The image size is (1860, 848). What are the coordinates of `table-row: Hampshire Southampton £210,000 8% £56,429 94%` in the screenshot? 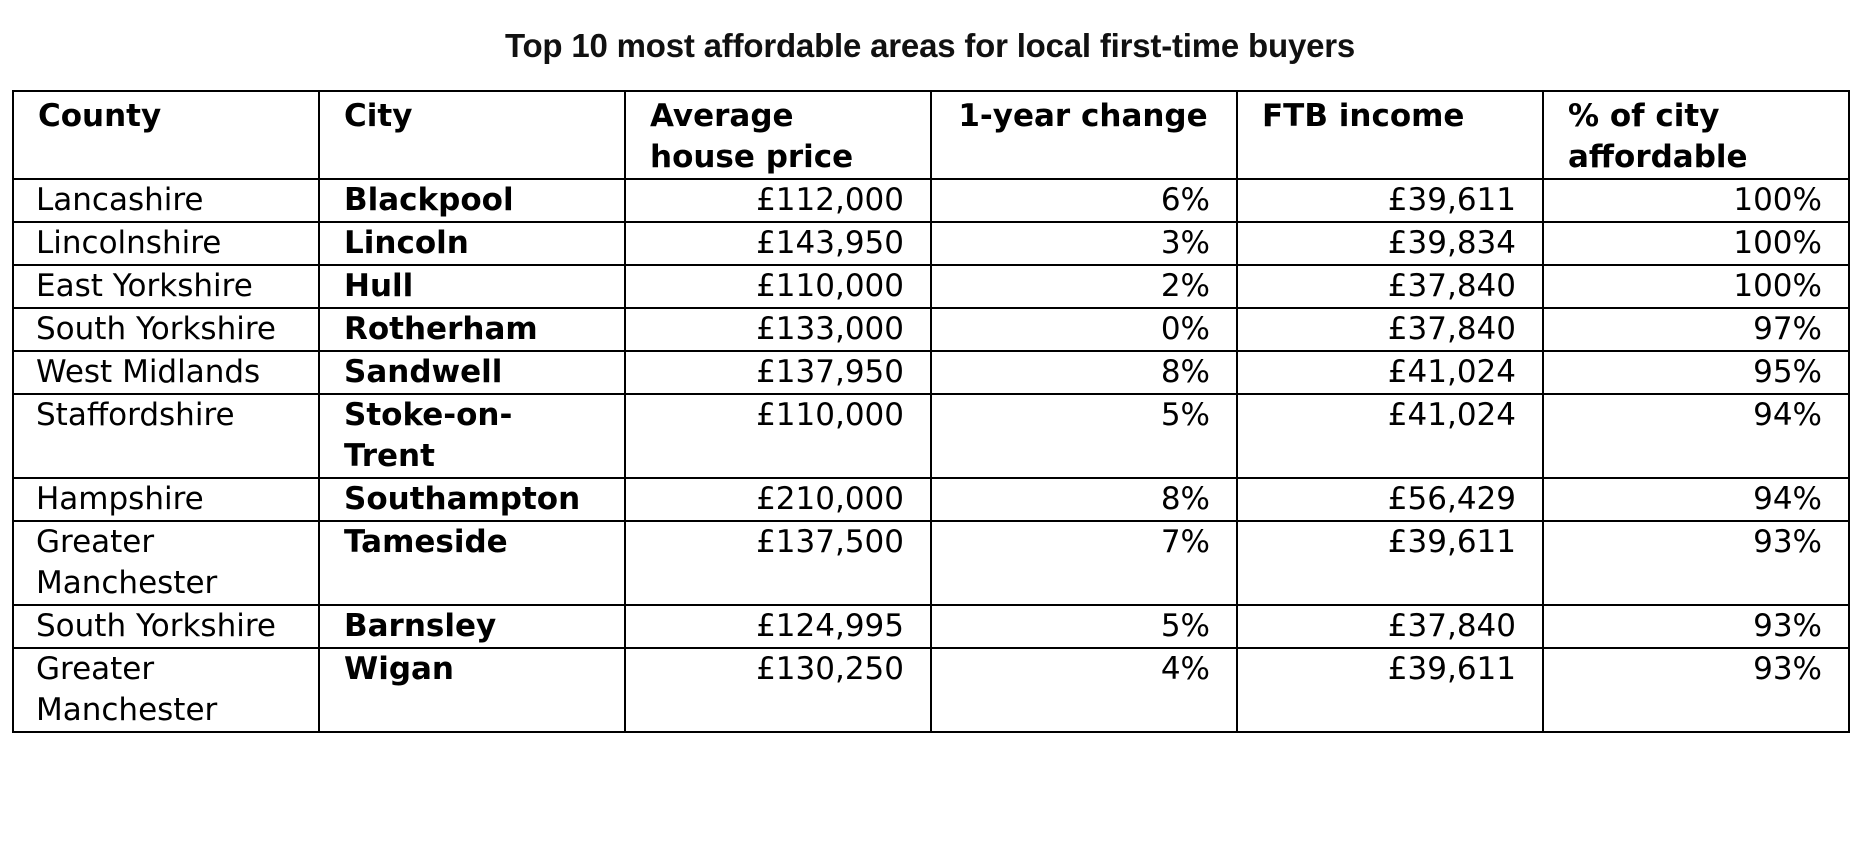 It's located at (931, 499).